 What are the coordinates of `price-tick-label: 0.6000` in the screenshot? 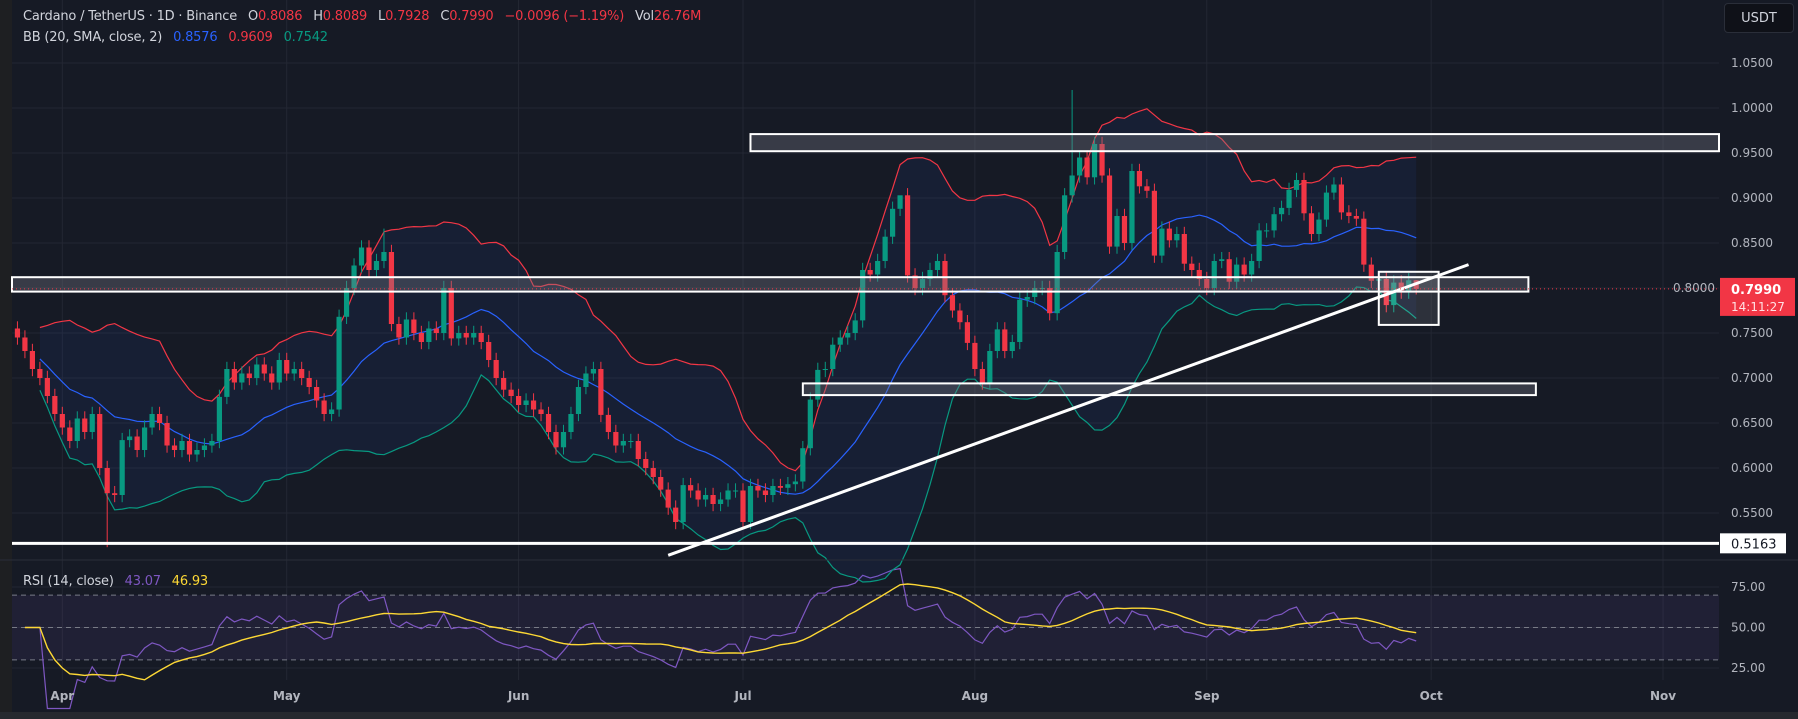 It's located at (1752, 468).